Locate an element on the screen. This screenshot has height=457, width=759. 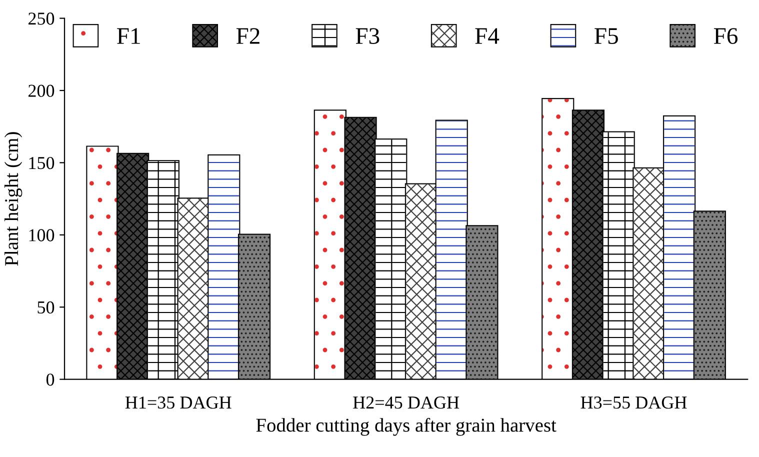
legend-label: F6 is located at coordinates (726, 36).